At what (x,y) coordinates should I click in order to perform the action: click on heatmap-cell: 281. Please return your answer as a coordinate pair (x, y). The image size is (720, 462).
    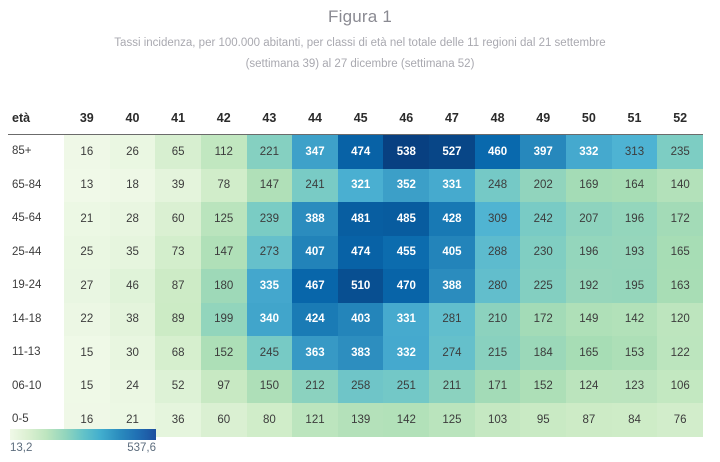
    Looking at the image, I should click on (452, 319).